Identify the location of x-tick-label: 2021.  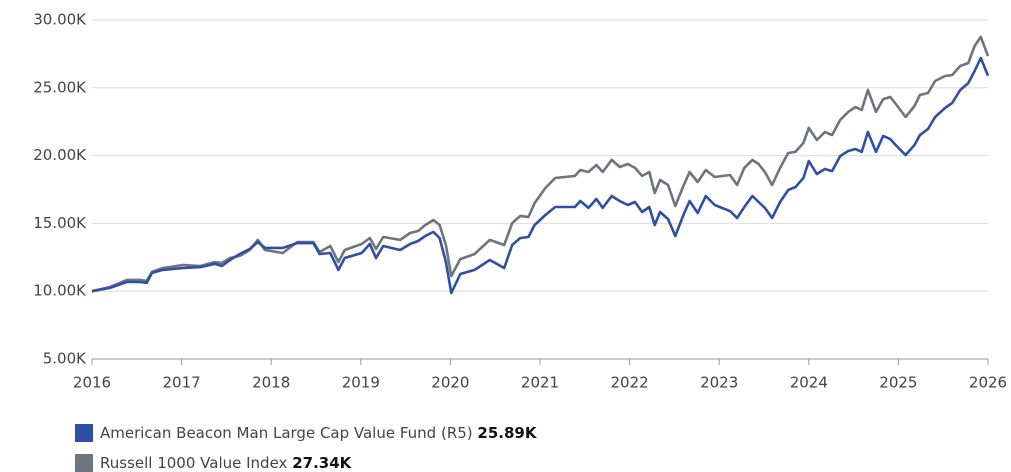
(540, 383).